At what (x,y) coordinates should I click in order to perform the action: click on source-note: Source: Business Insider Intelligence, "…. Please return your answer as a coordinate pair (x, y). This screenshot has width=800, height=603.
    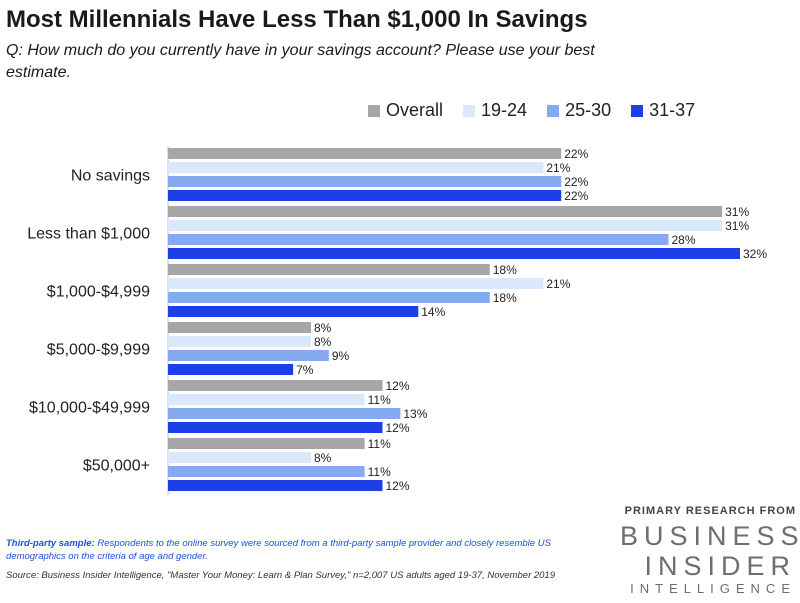
    Looking at the image, I should click on (281, 575).